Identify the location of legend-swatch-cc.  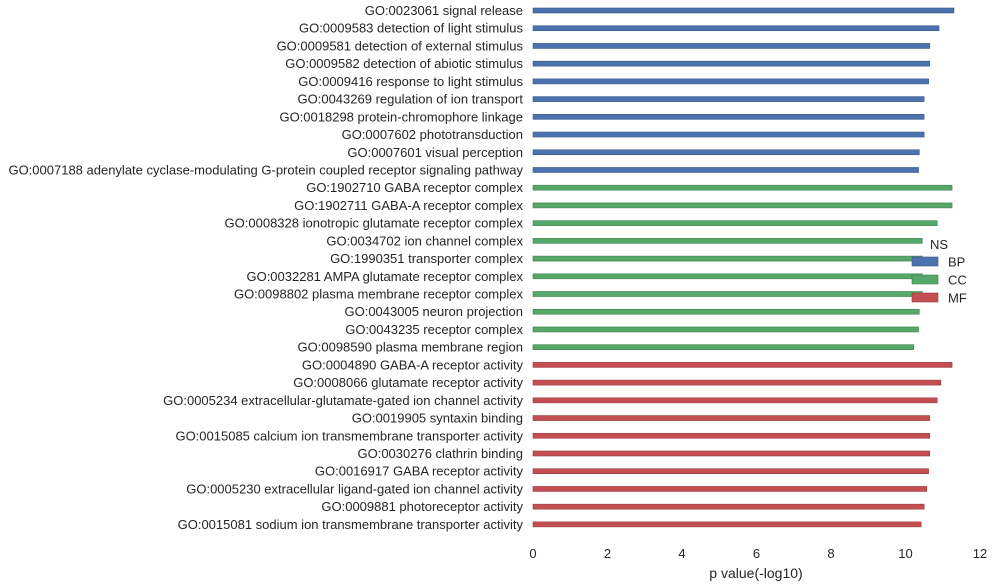
(925, 279).